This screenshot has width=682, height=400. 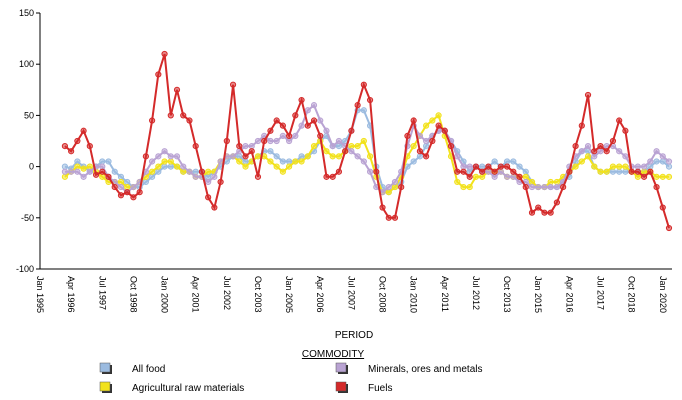 I want to click on x-tick-label: Jul 2017, so click(x=600, y=293).